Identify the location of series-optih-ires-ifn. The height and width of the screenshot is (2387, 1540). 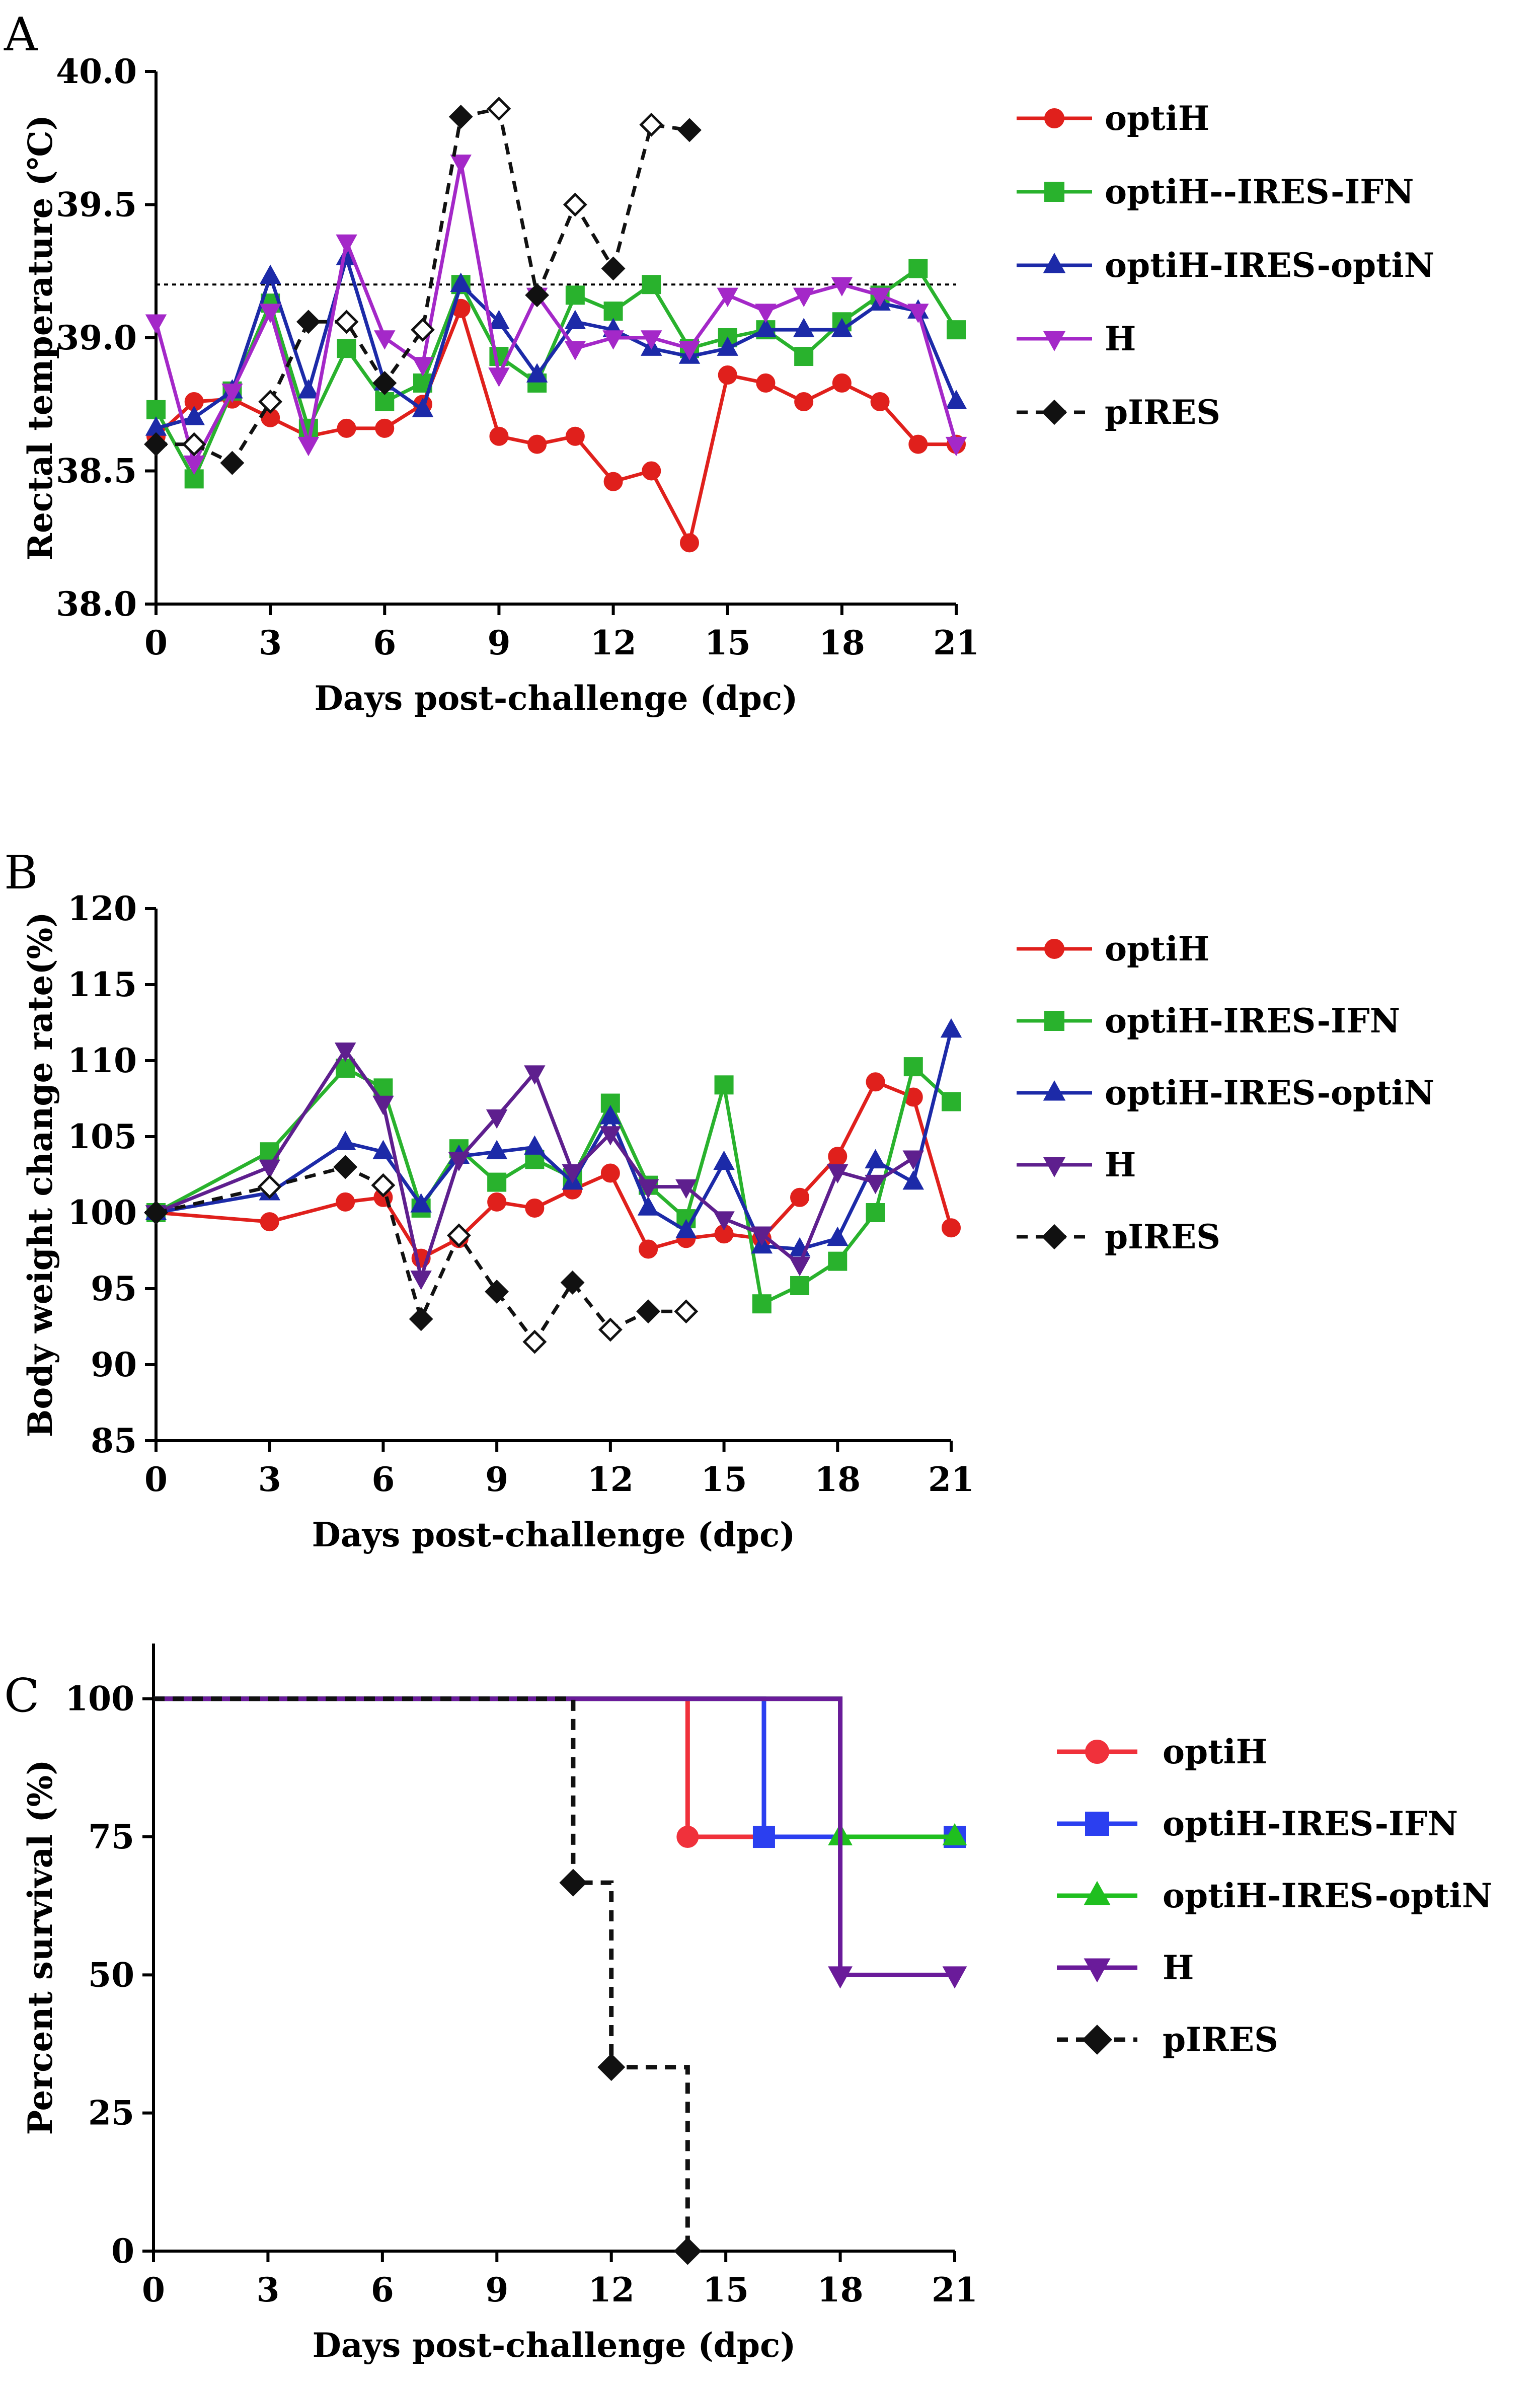
(559, 1772).